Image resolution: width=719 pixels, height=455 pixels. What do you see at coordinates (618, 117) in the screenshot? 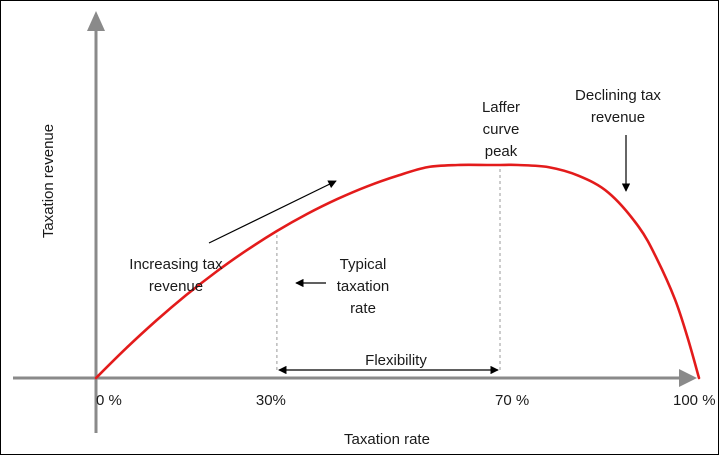
I see `declining-revenue-label-line-2: revenue` at bounding box center [618, 117].